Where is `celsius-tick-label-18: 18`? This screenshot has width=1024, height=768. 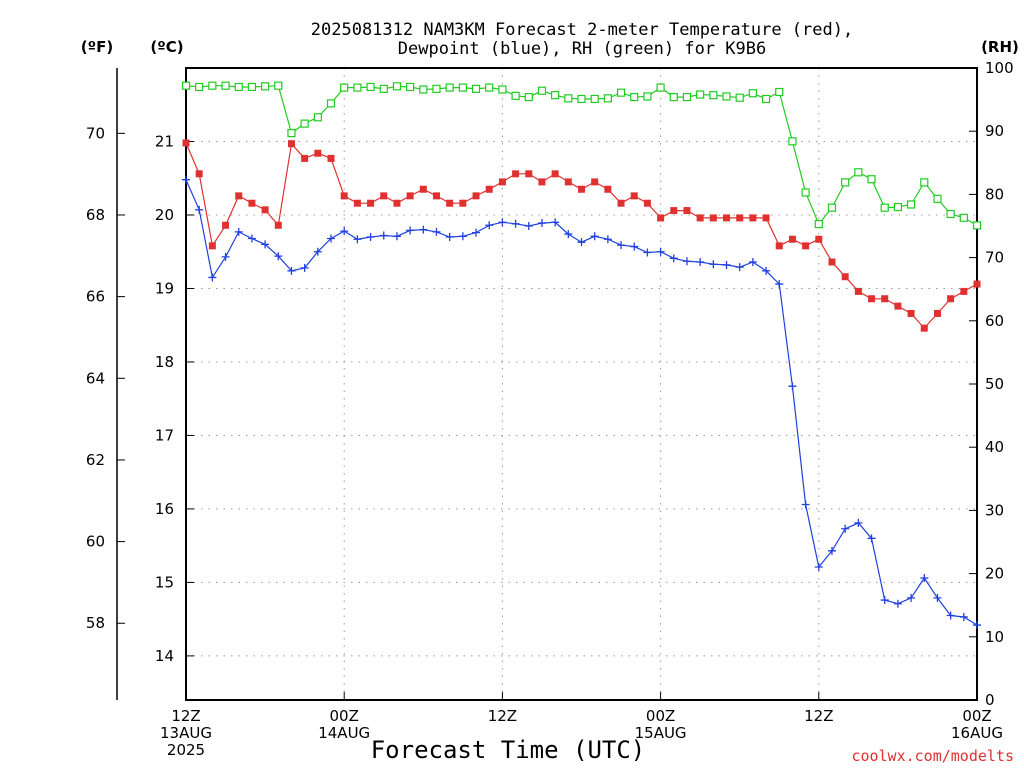
celsius-tick-label-18: 18 is located at coordinates (164, 362).